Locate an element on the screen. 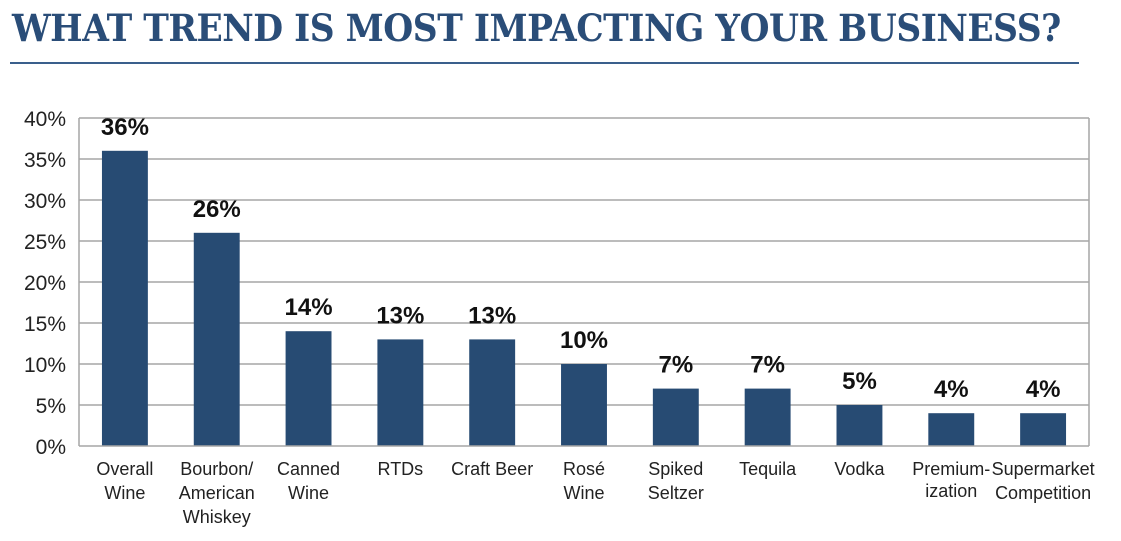 The image size is (1121, 541). y-tick-label: 30% is located at coordinates (45, 201).